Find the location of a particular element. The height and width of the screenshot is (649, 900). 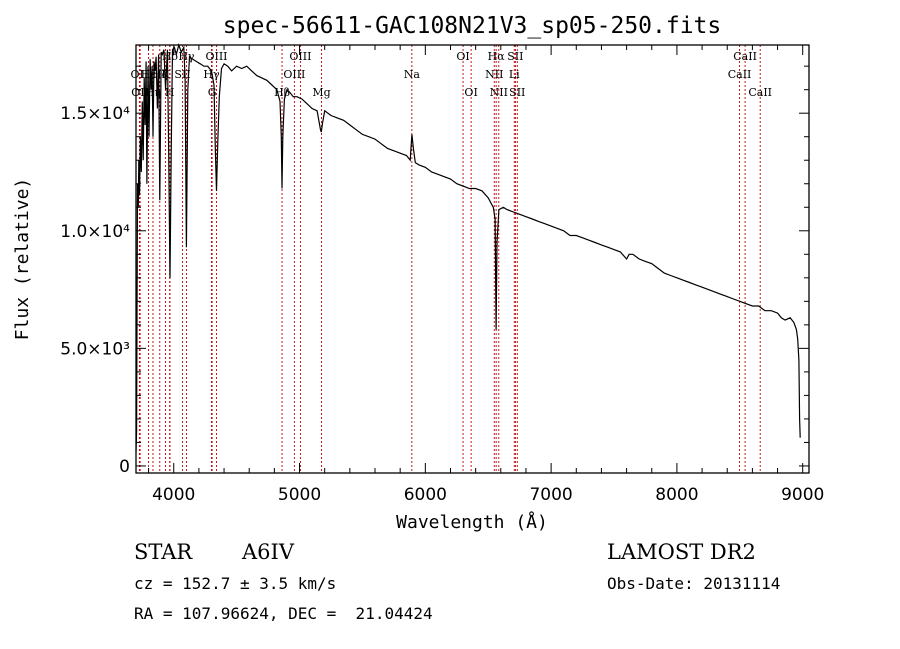

line-marker-label-0: Hδ is located at coordinates (170, 56).